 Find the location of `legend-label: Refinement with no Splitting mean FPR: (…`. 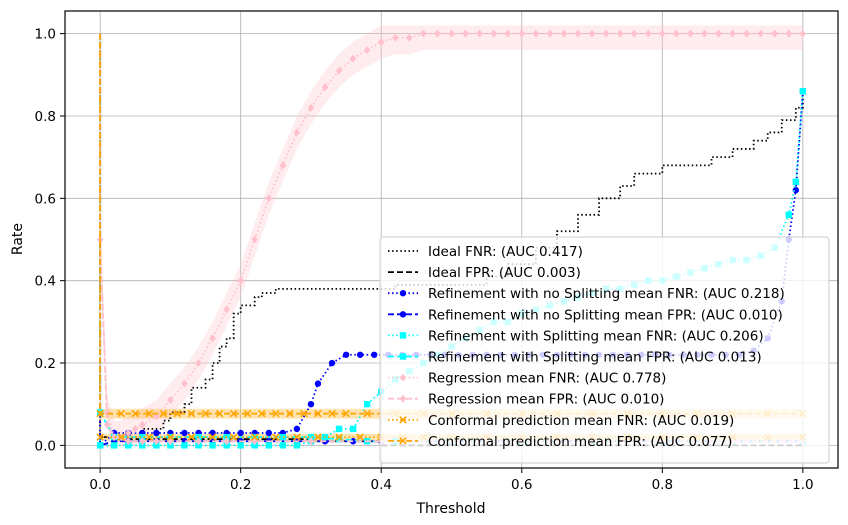

legend-label: Refinement with no Splitting mean FPR: (… is located at coordinates (605, 315).